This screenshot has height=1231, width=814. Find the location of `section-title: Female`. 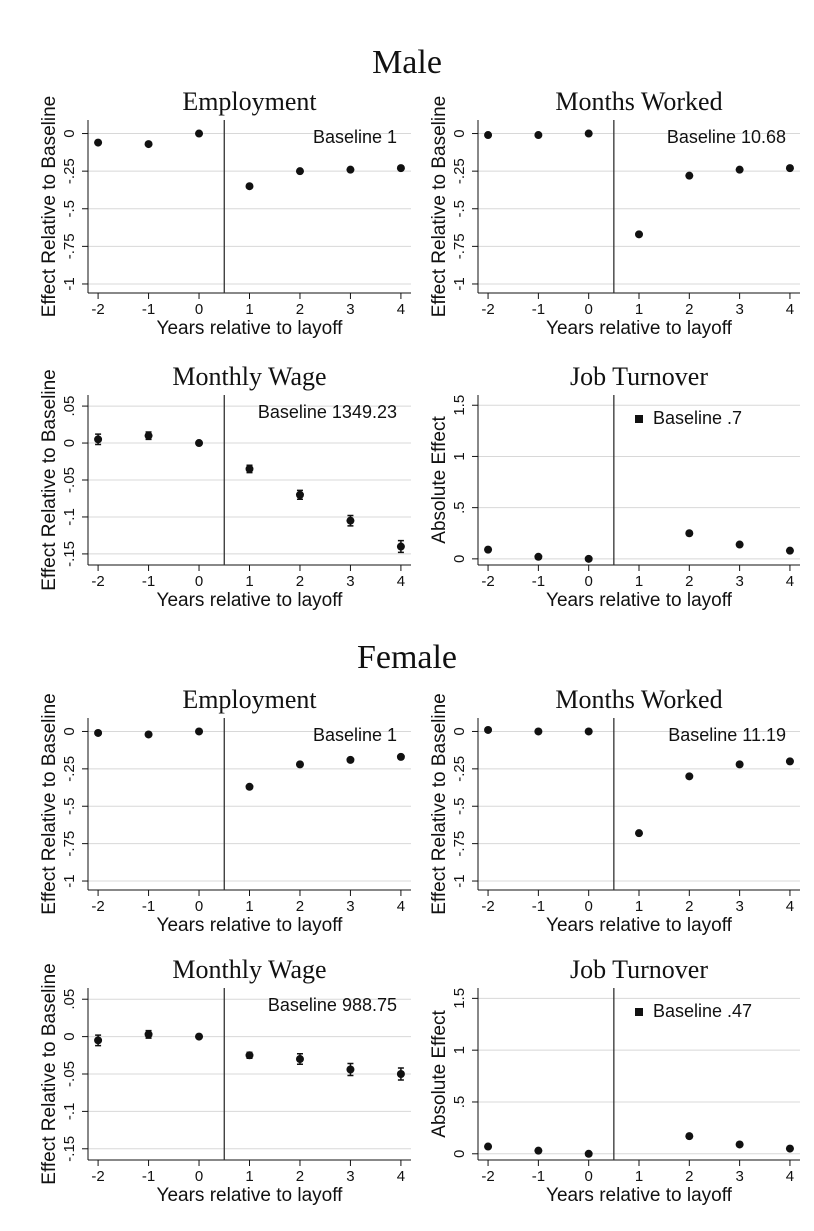

section-title: Female is located at coordinates (407, 657).